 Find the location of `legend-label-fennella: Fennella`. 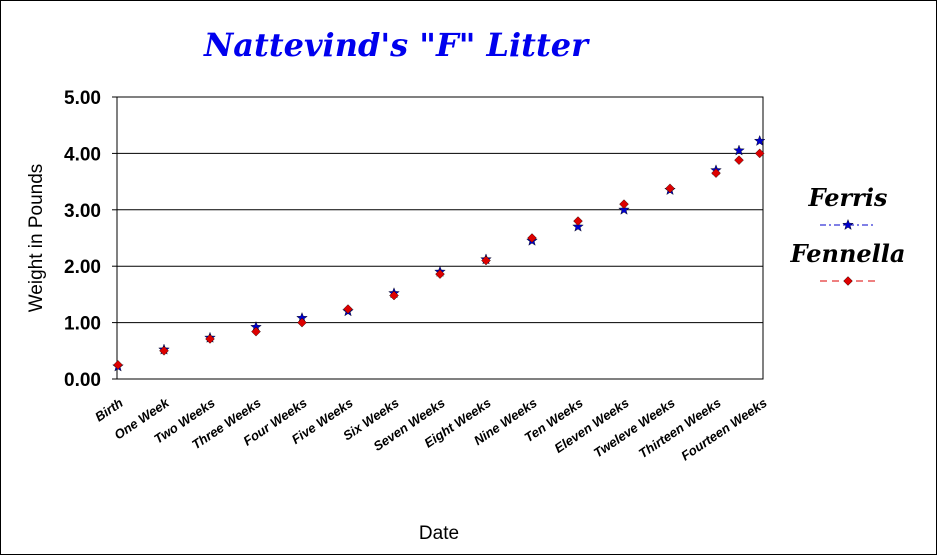

legend-label-fennella: Fennella is located at coordinates (848, 253).